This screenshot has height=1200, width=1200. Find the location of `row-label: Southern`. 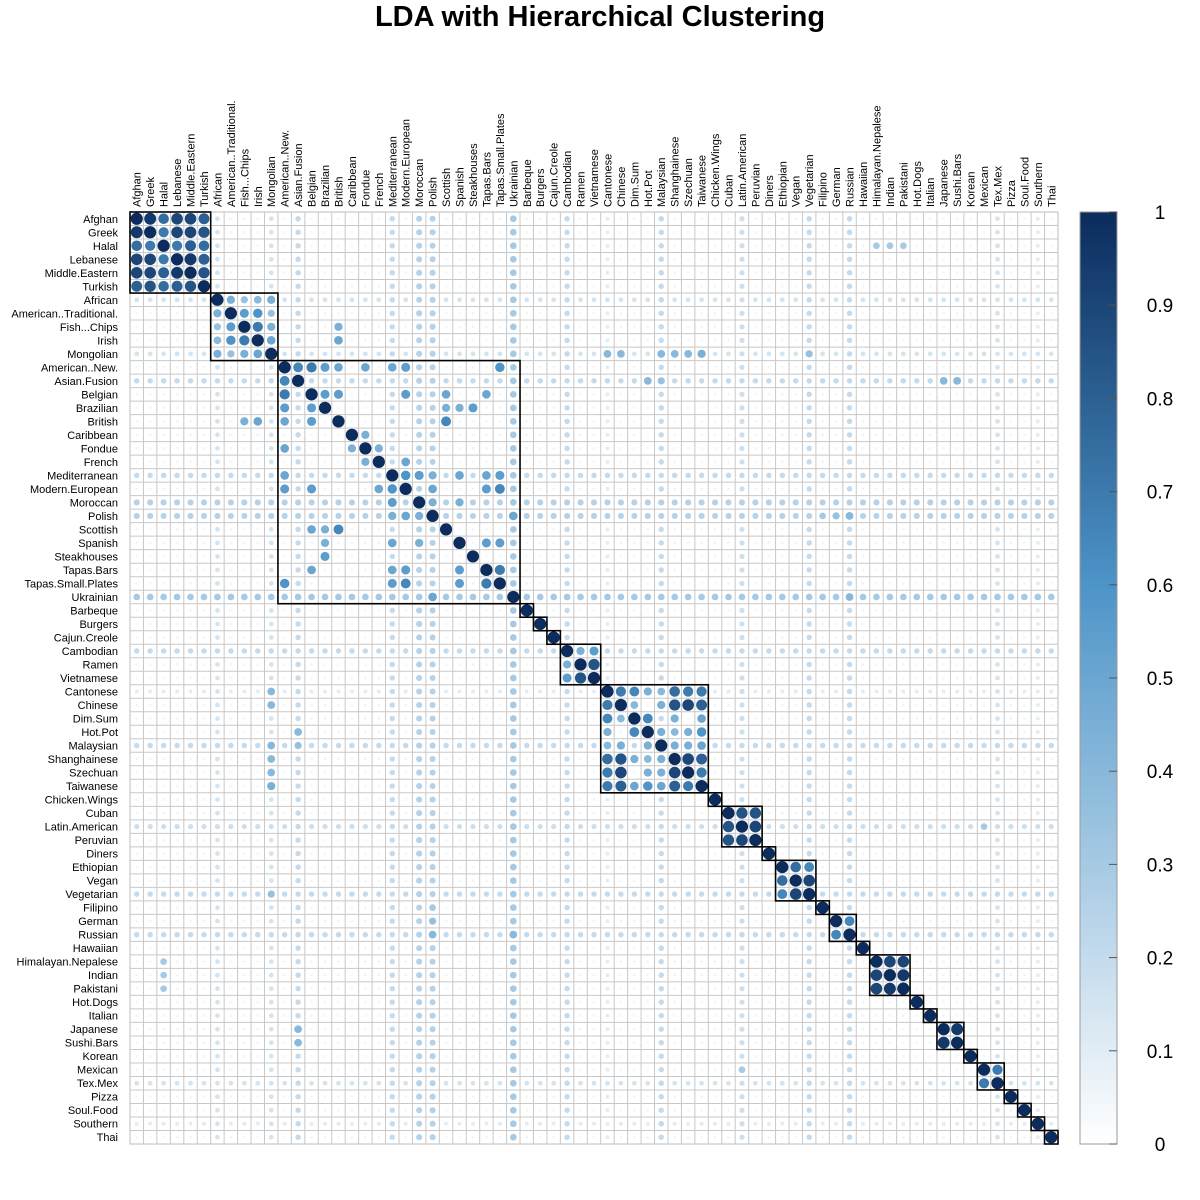

row-label: Southern is located at coordinates (95, 1125).